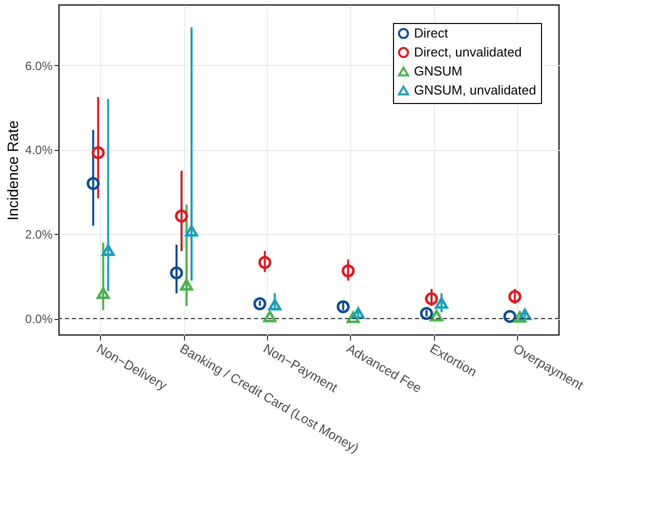 This screenshot has width=652, height=506. I want to click on y-tick-label: 6.0%, so click(39, 65).